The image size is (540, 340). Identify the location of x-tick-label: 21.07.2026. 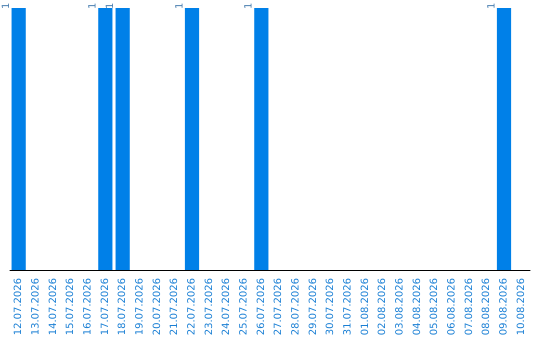
(174, 307).